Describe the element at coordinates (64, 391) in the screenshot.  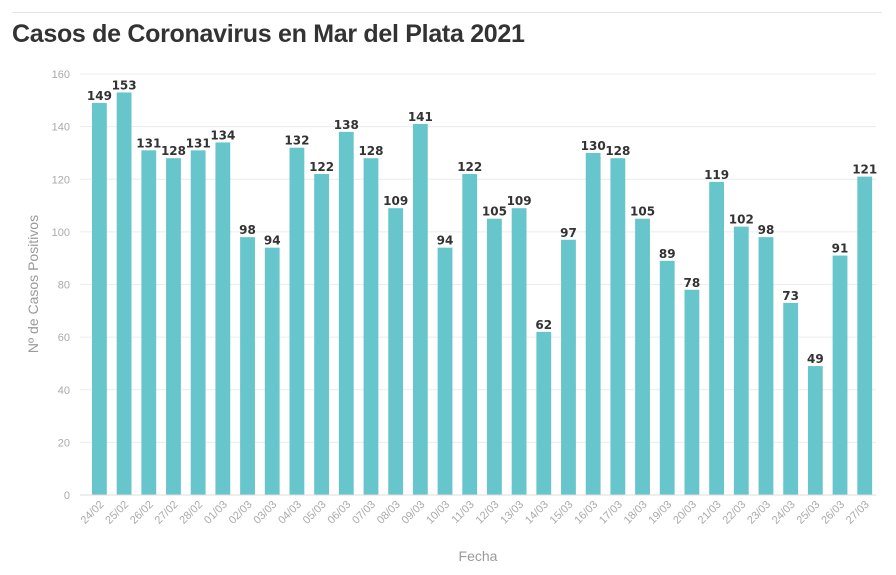
I see `y-tick-label: 40` at that location.